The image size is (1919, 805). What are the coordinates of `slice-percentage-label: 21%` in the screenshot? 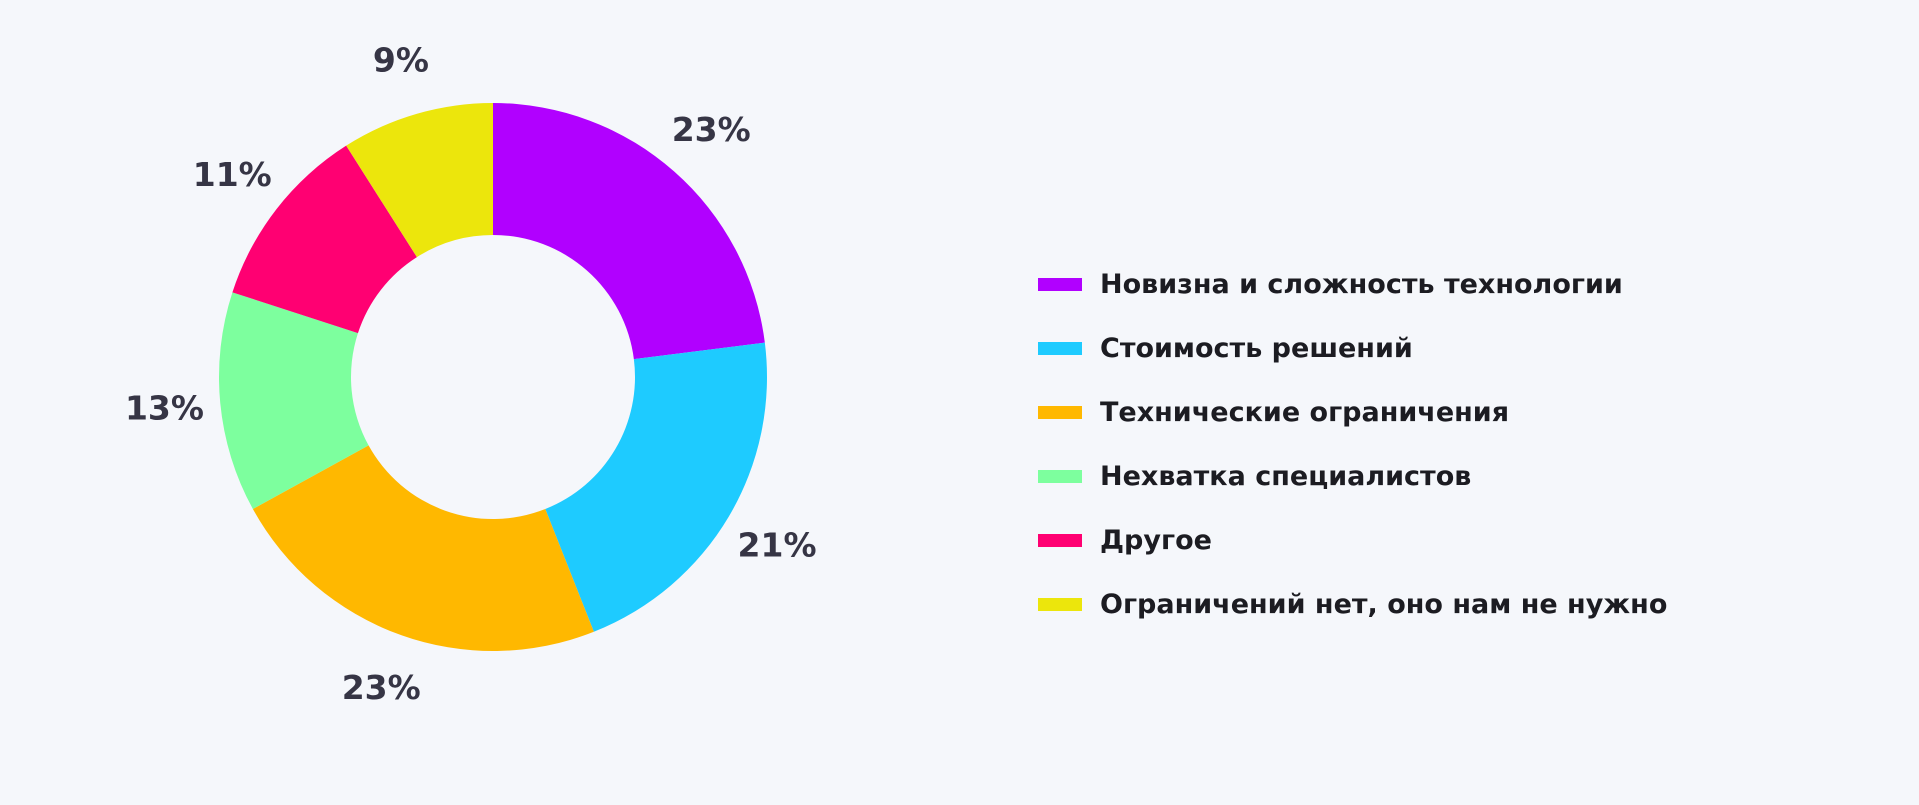 It's located at (777, 544).